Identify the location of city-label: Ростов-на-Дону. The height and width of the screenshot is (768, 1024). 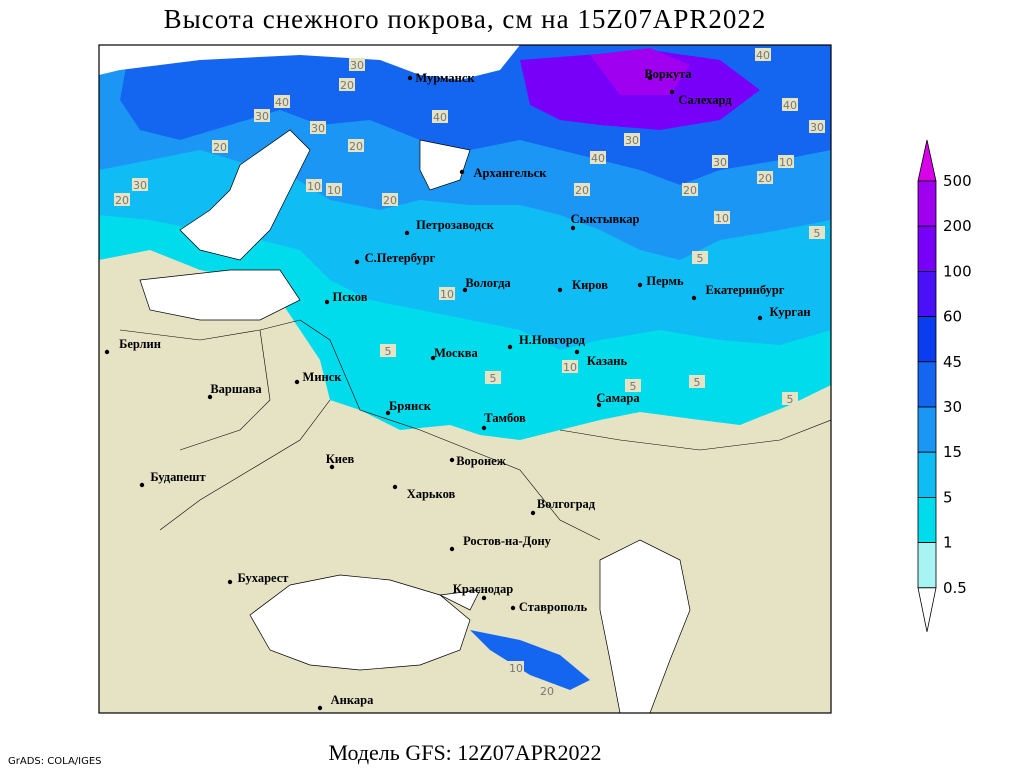
(507, 541).